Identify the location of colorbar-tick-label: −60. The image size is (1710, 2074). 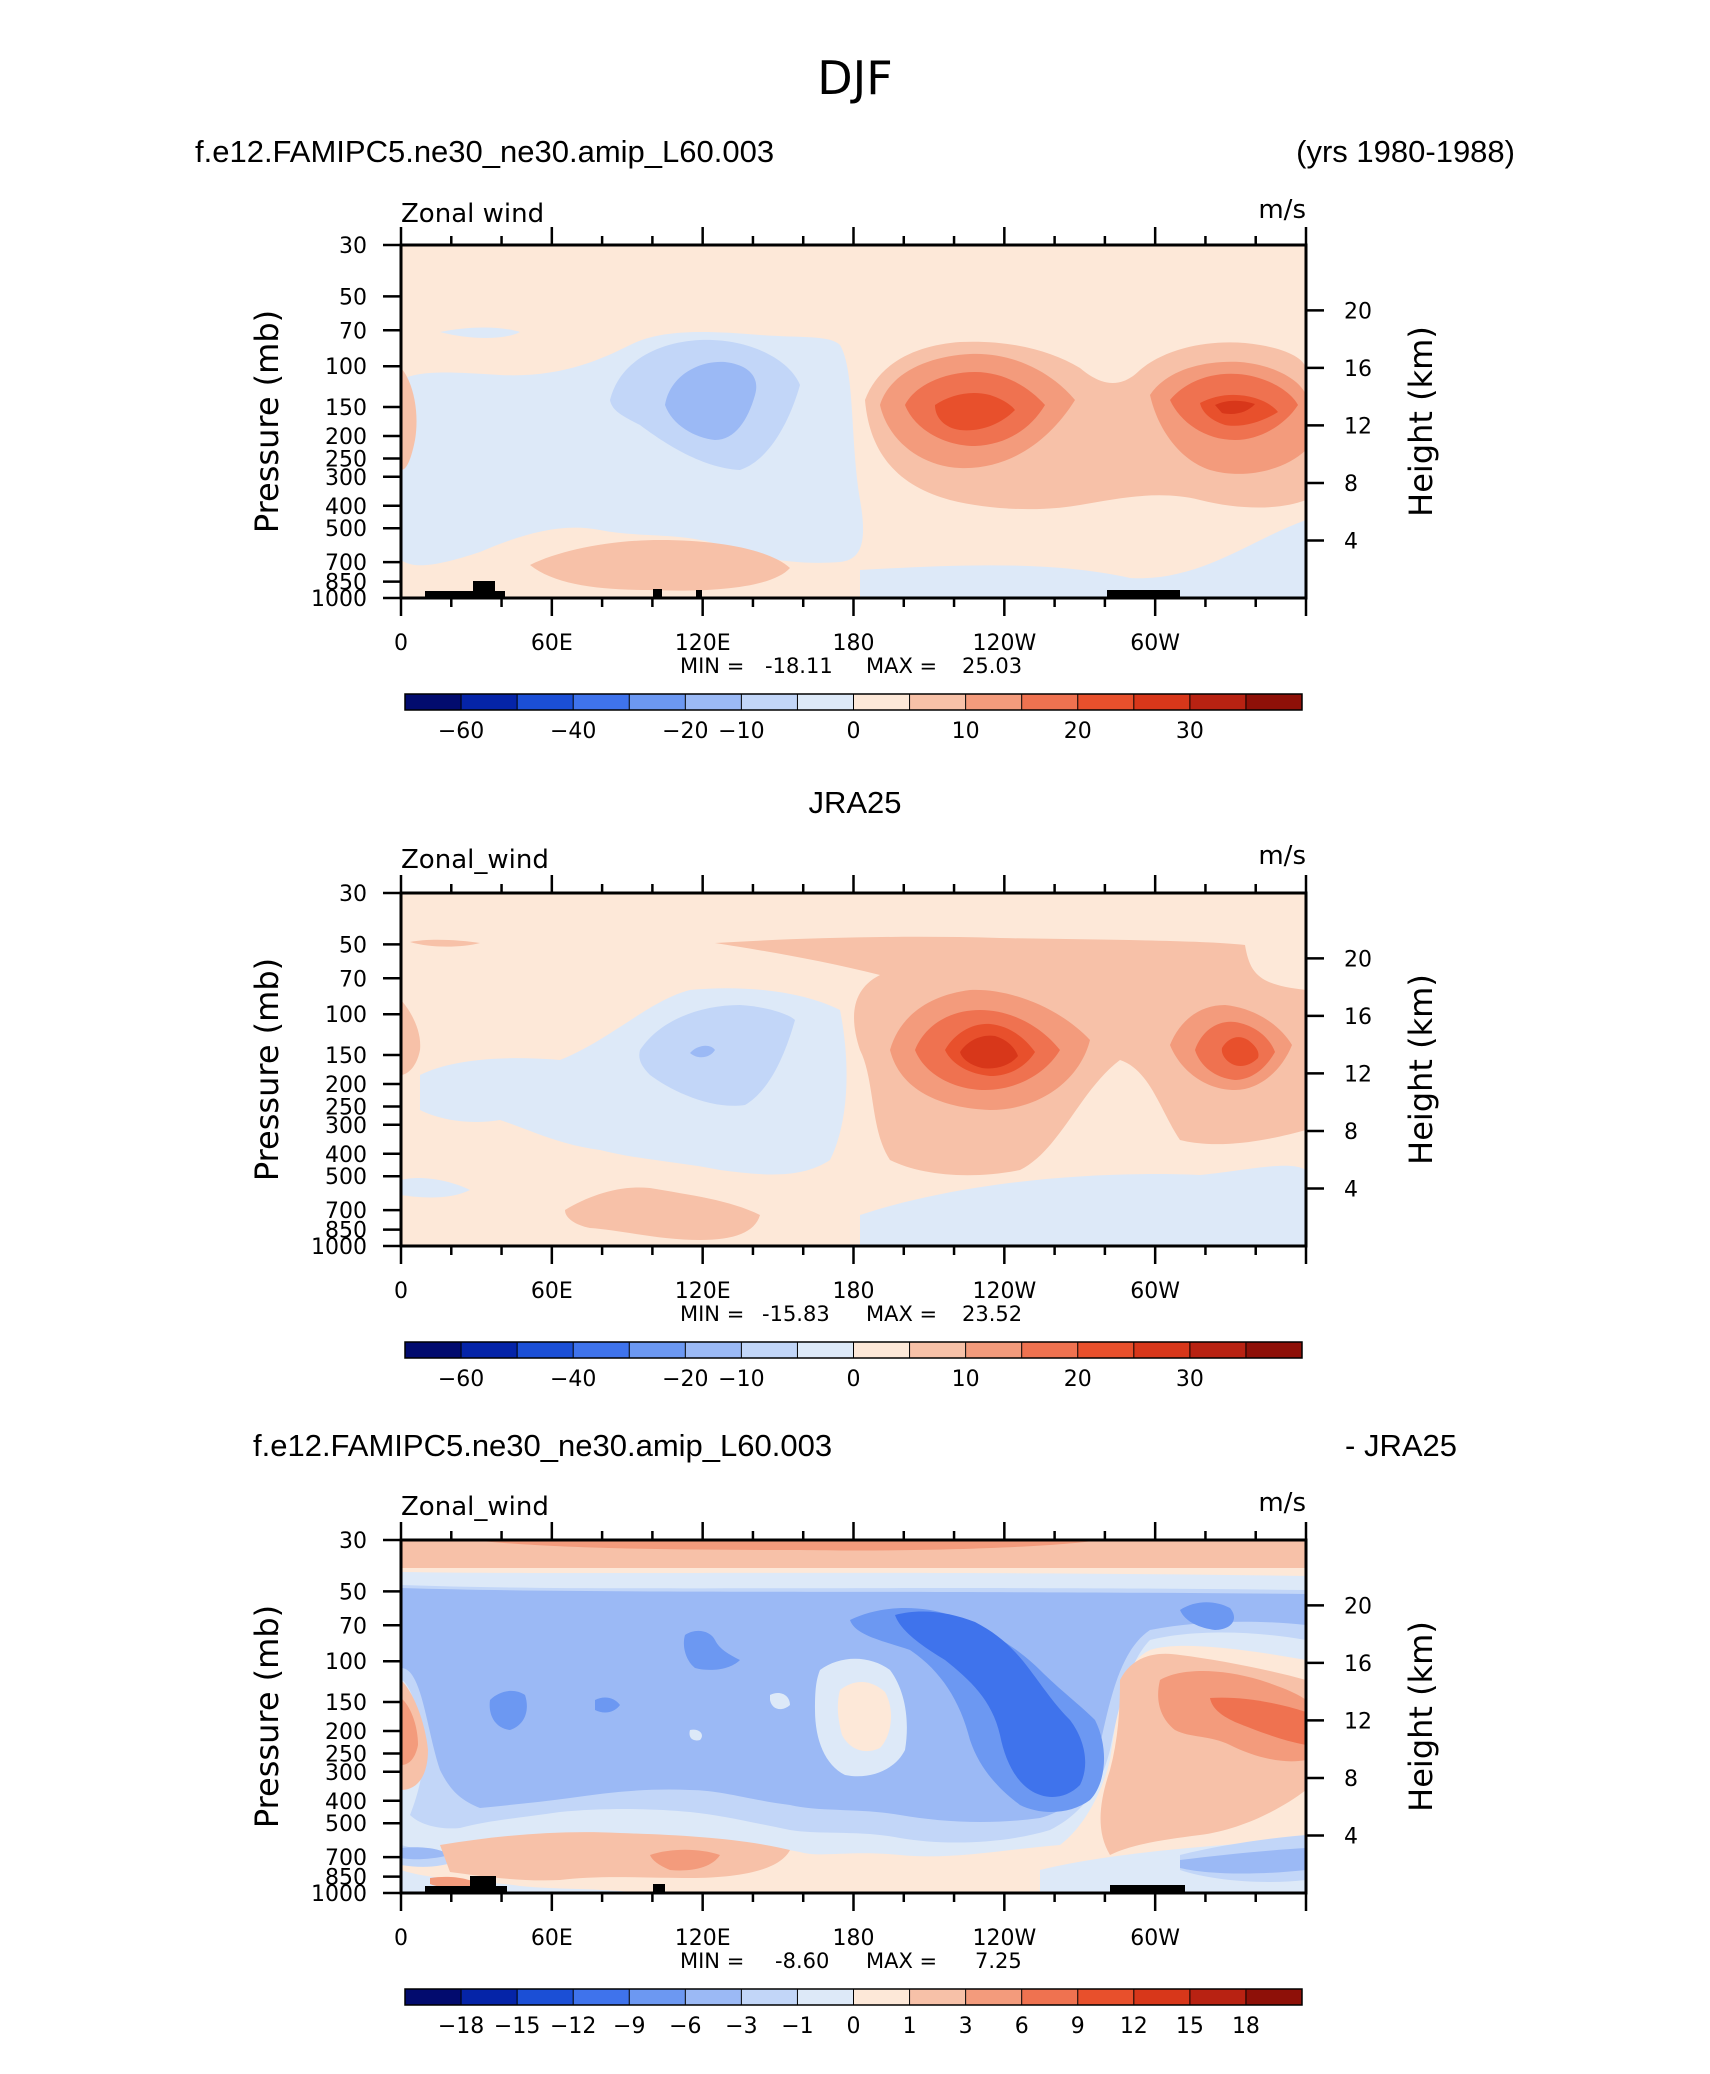
(461, 1379).